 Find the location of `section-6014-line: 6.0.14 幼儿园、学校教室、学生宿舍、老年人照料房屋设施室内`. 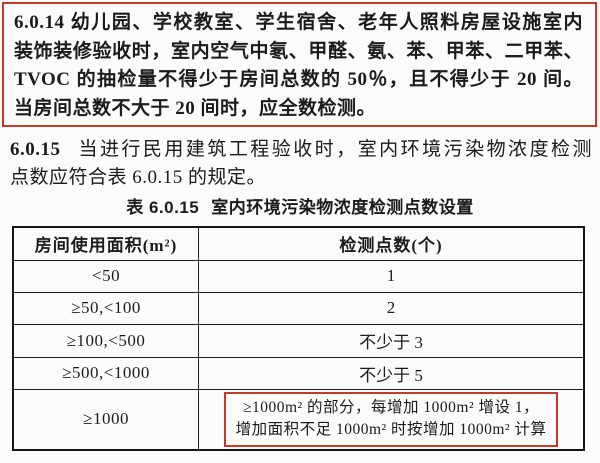

section-6014-line: 6.0.14 幼儿园、学校教室、学生宿舍、老年人照料房屋设施室内 is located at coordinates (298, 22).